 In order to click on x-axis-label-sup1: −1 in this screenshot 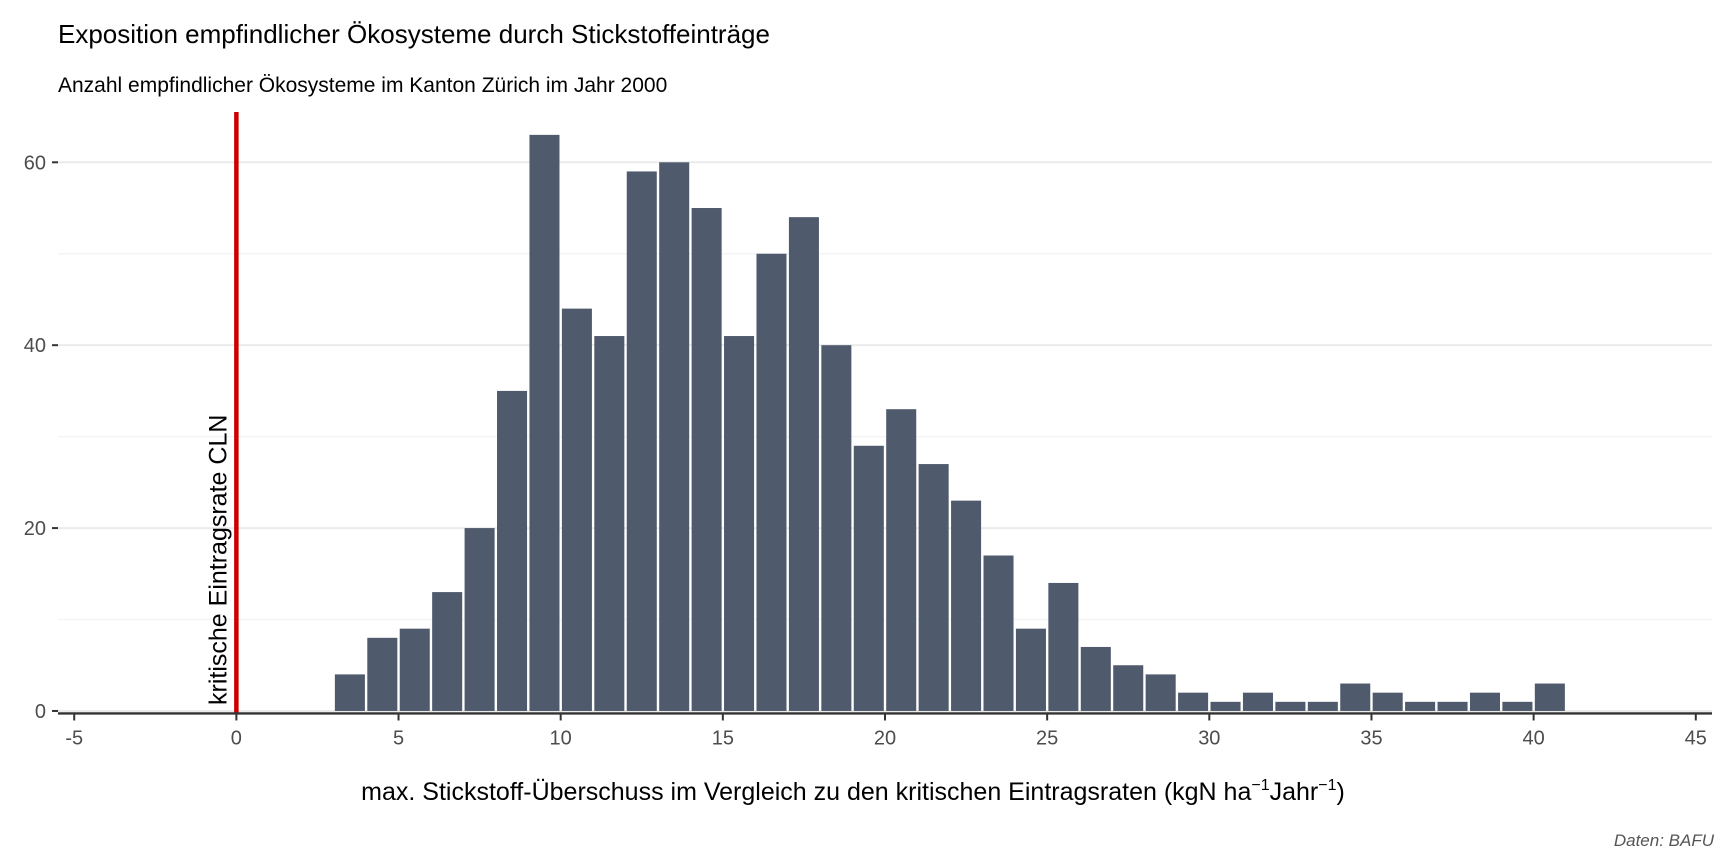, I will do `click(1260, 785)`.